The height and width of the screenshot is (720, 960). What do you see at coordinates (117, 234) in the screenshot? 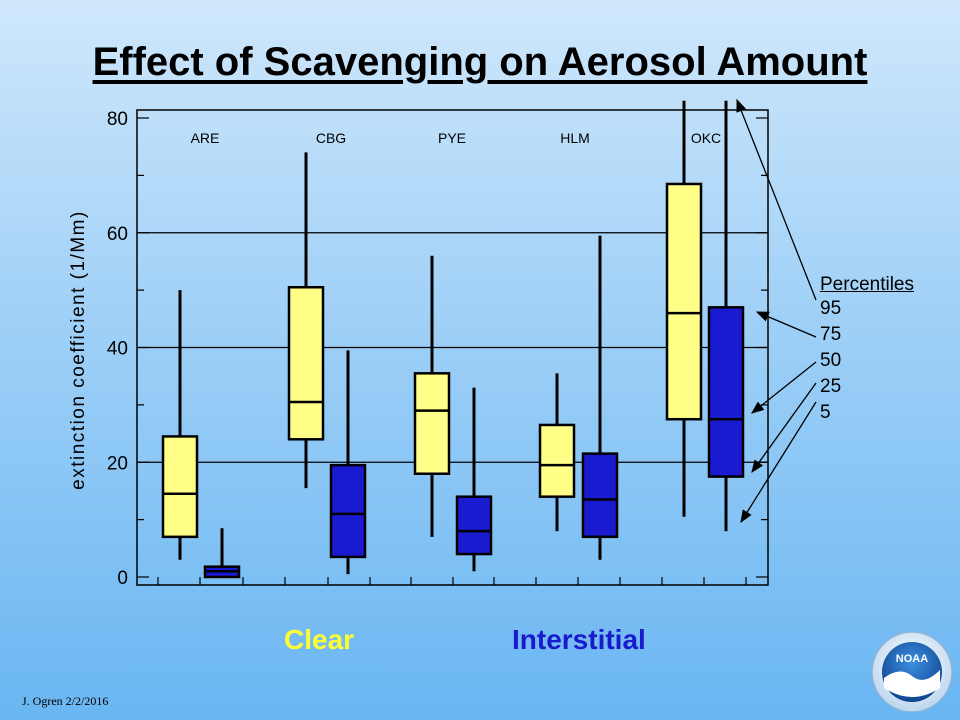
I see `y-tick-label: 60` at bounding box center [117, 234].